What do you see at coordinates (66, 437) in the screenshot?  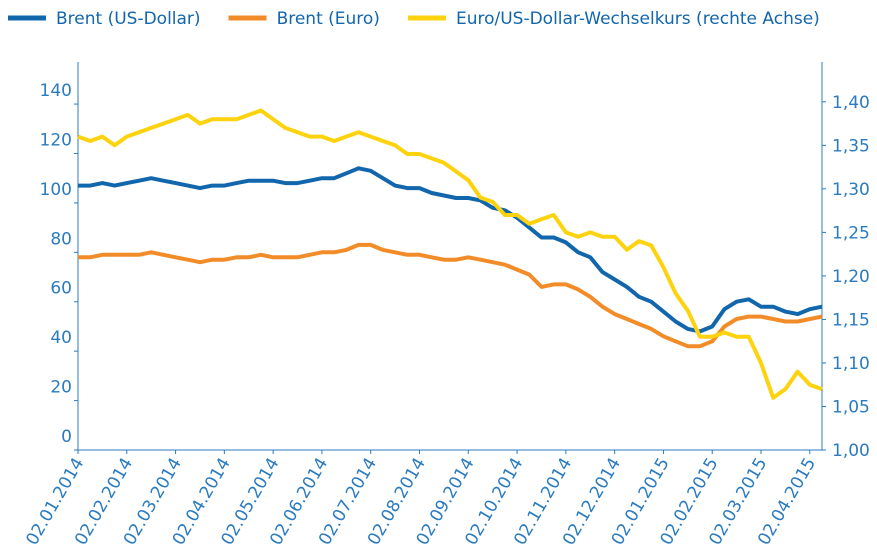 I see `y-tick-label: 0` at bounding box center [66, 437].